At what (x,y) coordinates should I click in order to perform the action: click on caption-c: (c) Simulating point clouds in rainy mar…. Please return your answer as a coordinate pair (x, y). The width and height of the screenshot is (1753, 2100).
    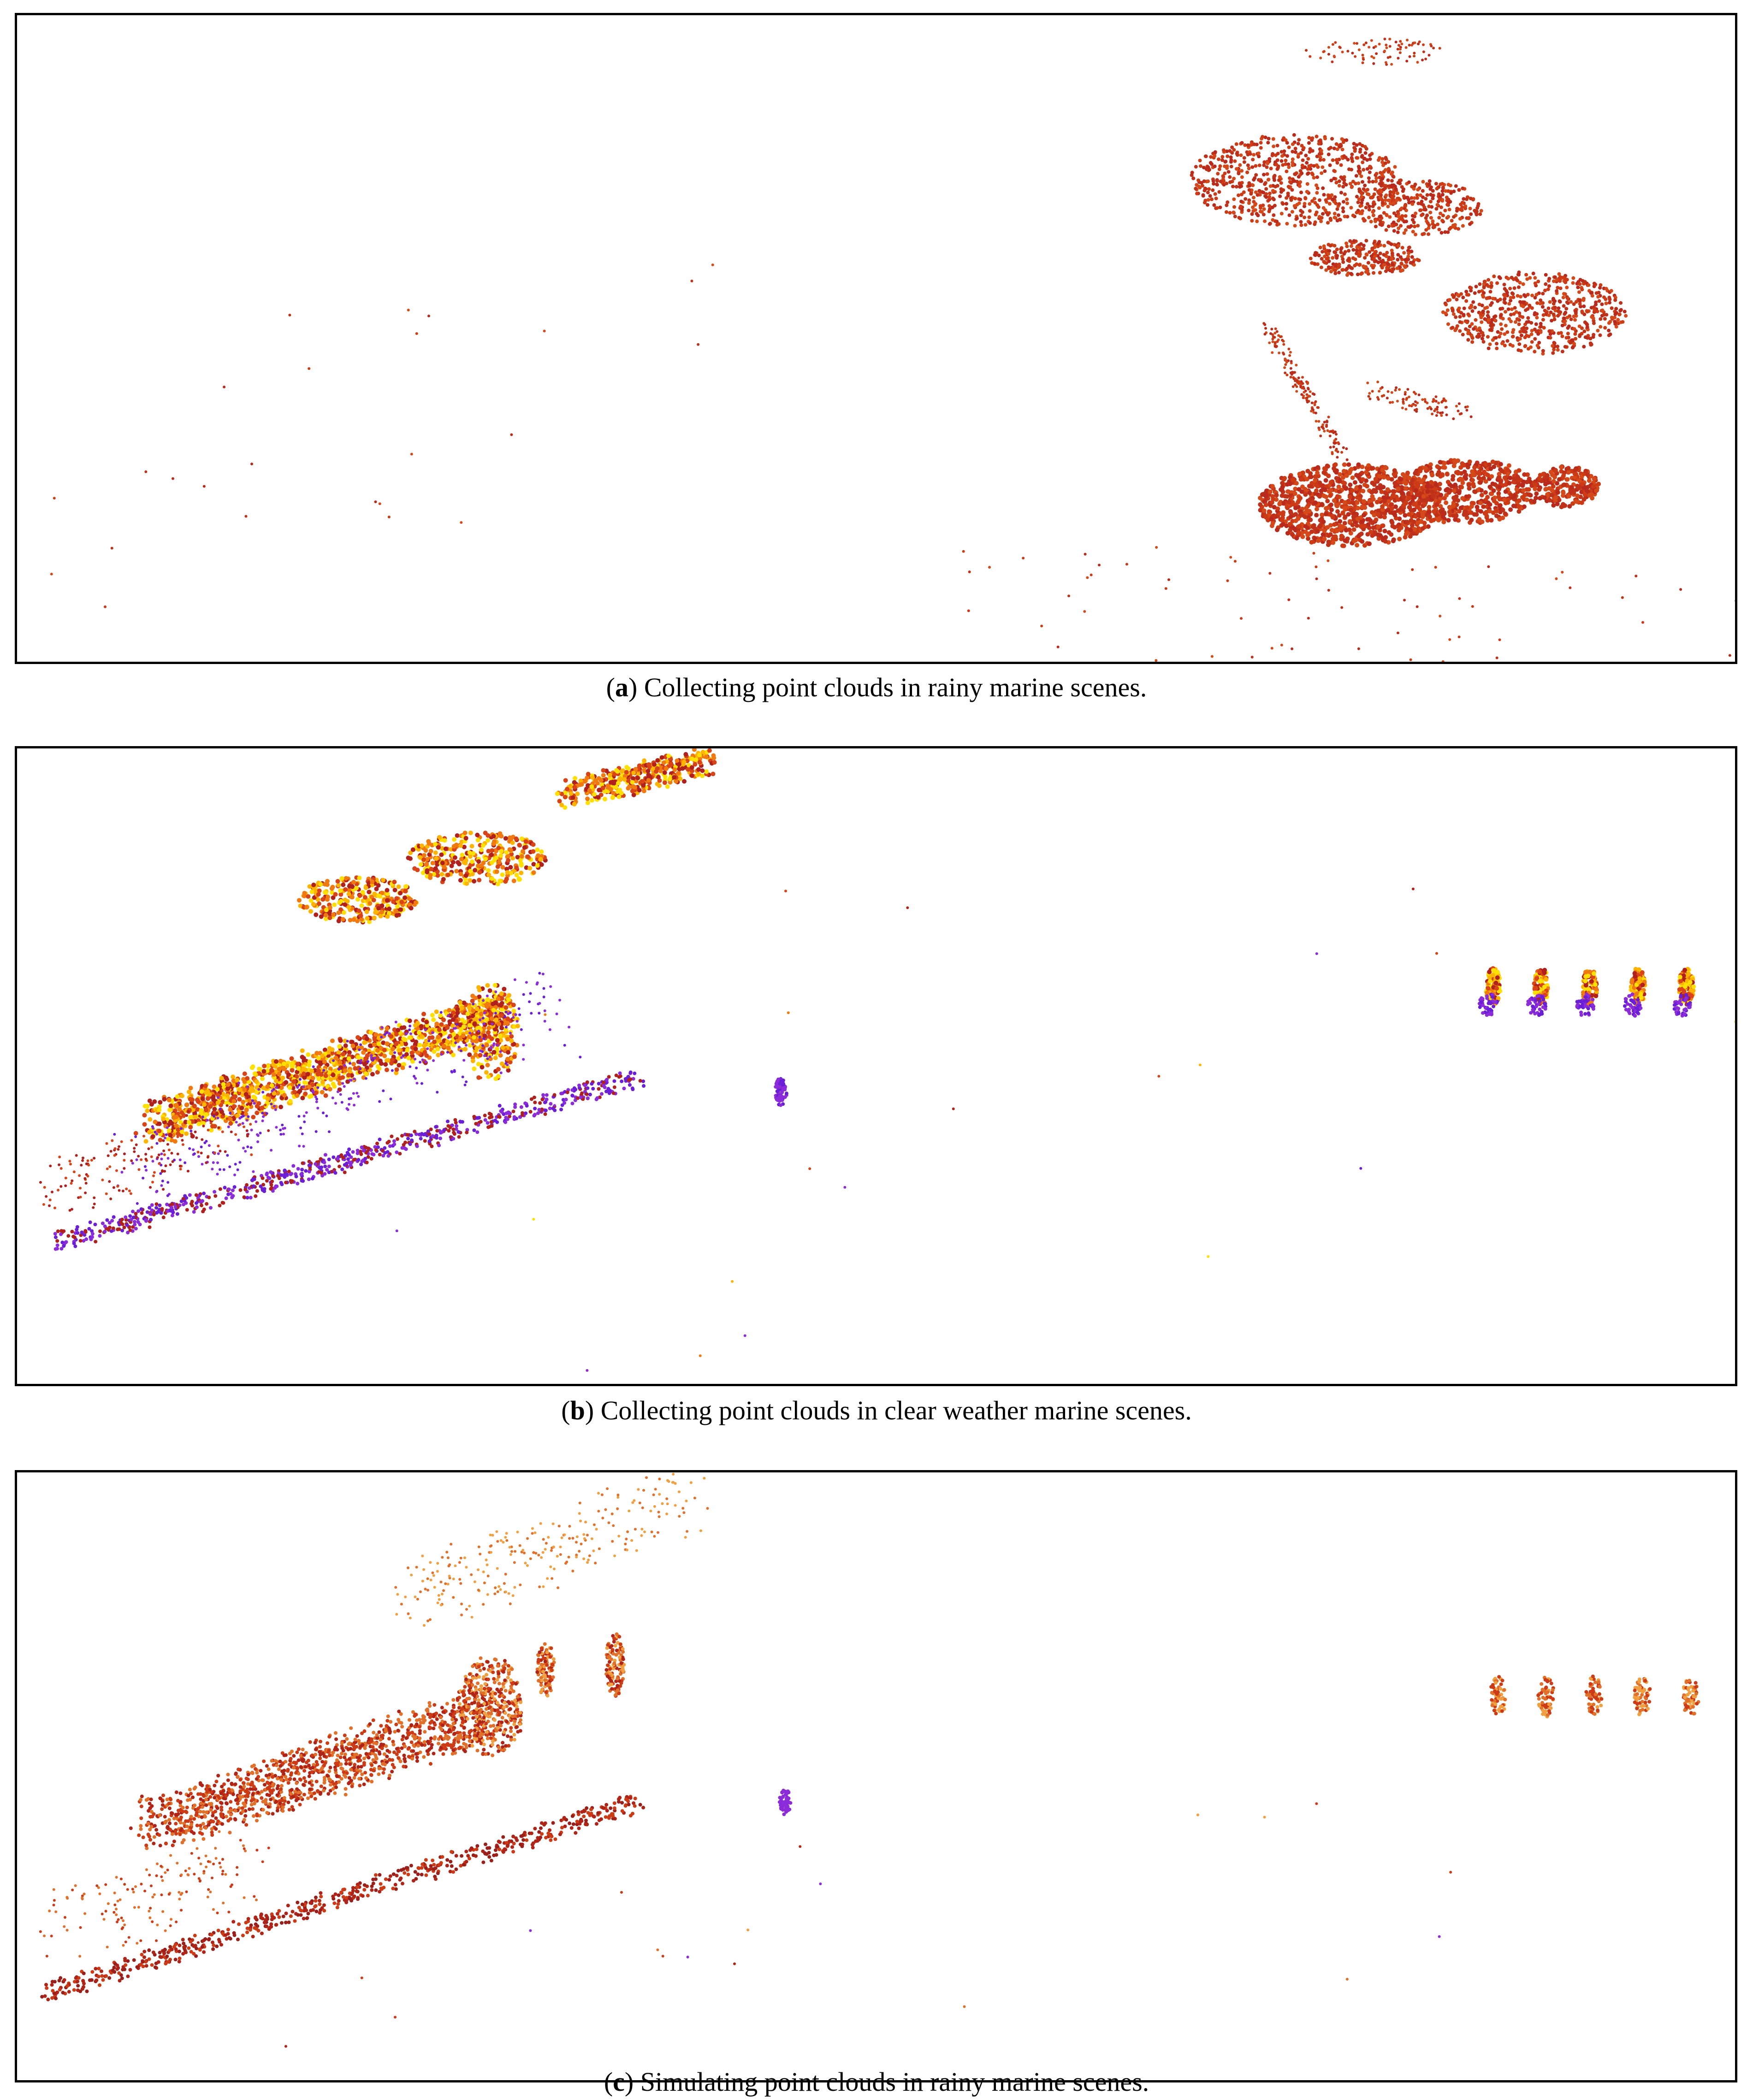
    Looking at the image, I should click on (876, 2082).